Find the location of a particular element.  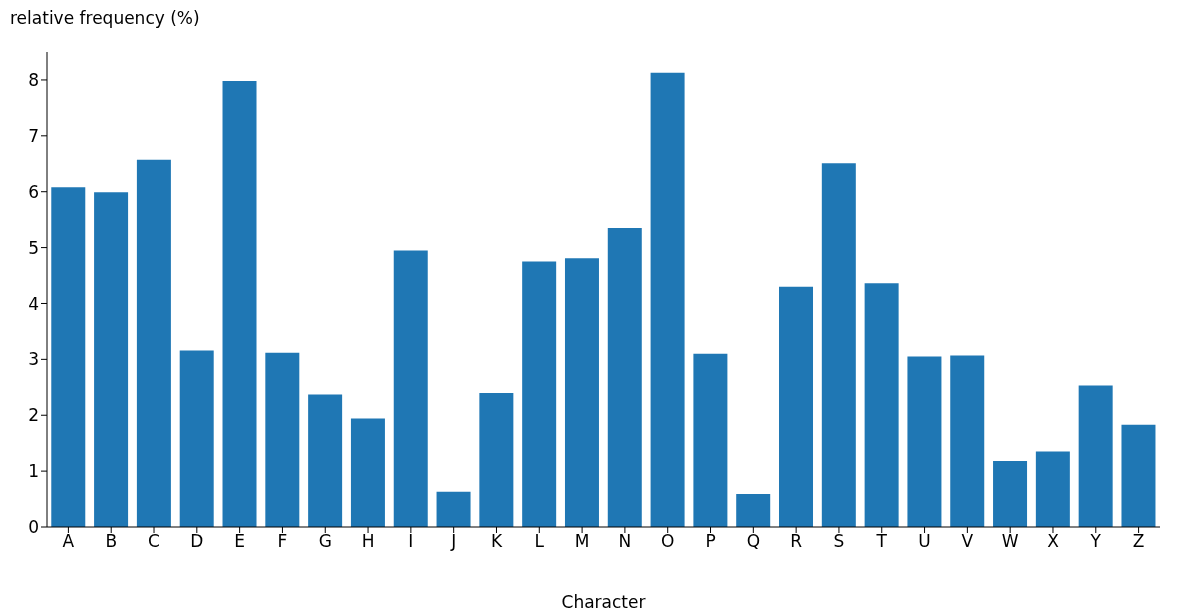

x-tick-label: K is located at coordinates (496, 541).